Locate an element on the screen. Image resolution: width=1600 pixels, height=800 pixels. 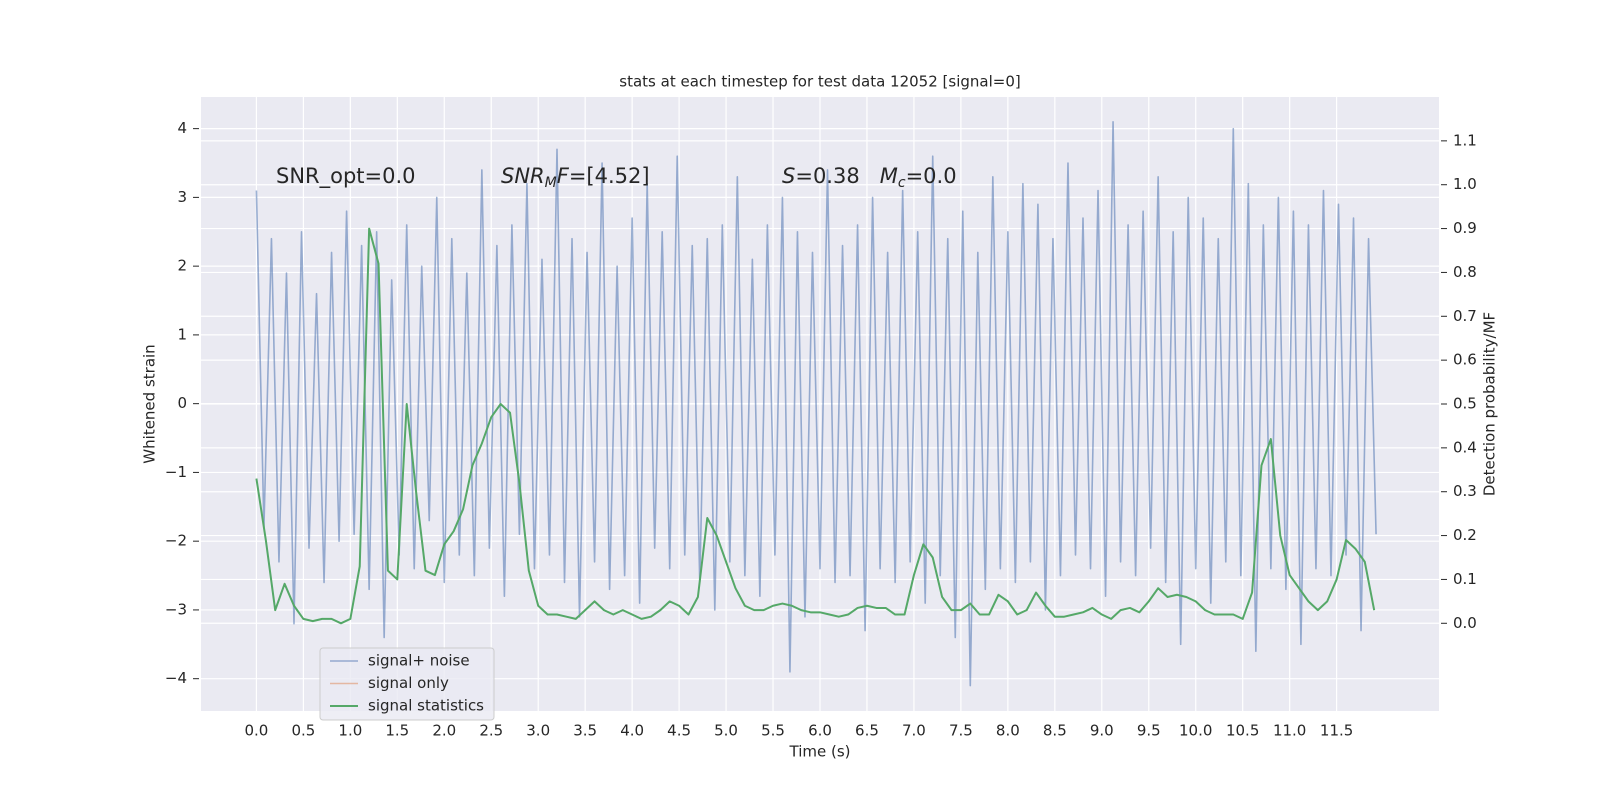
x-tick-label: 2.5 is located at coordinates (491, 731).